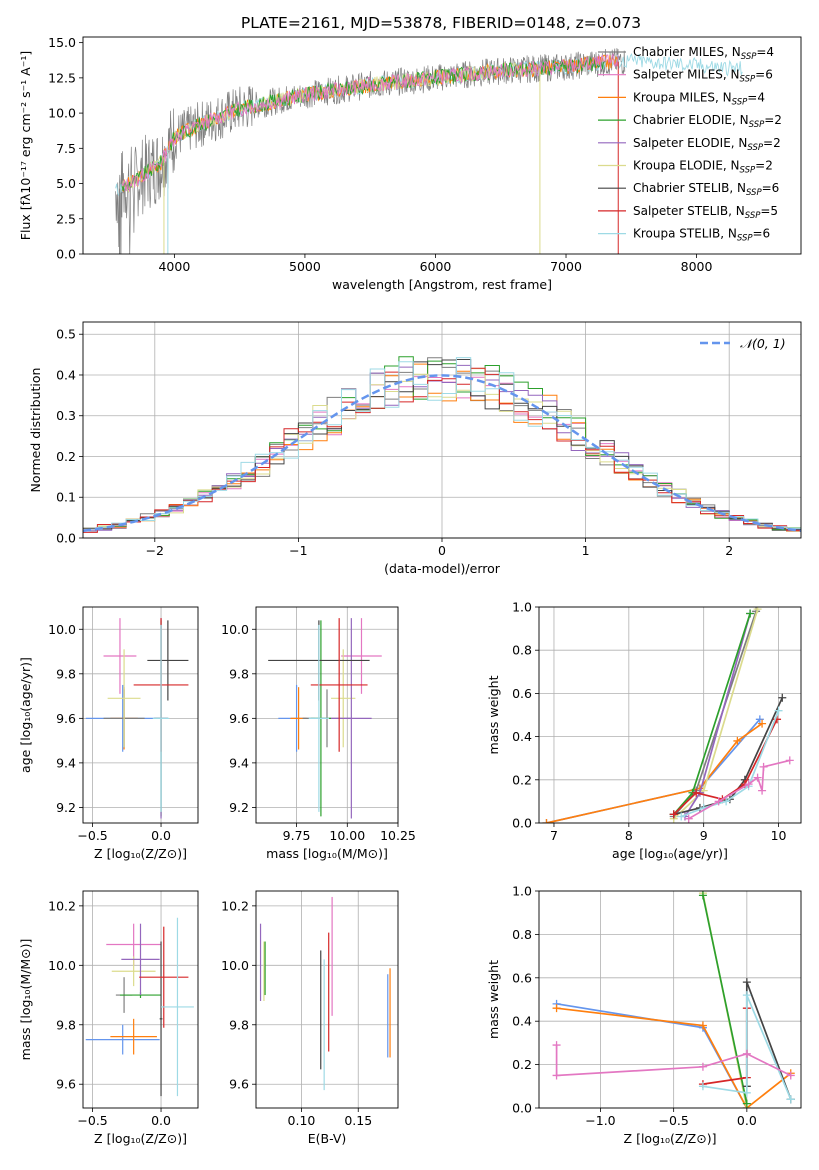  Describe the element at coordinates (779, 835) in the screenshot. I see `x-tick-label: 10` at that location.